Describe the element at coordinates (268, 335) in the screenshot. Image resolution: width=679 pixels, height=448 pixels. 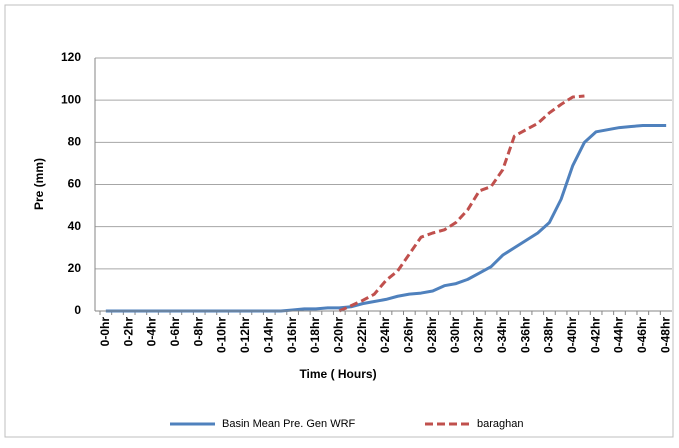
I see `x-tick-label: 0-14hr` at that location.